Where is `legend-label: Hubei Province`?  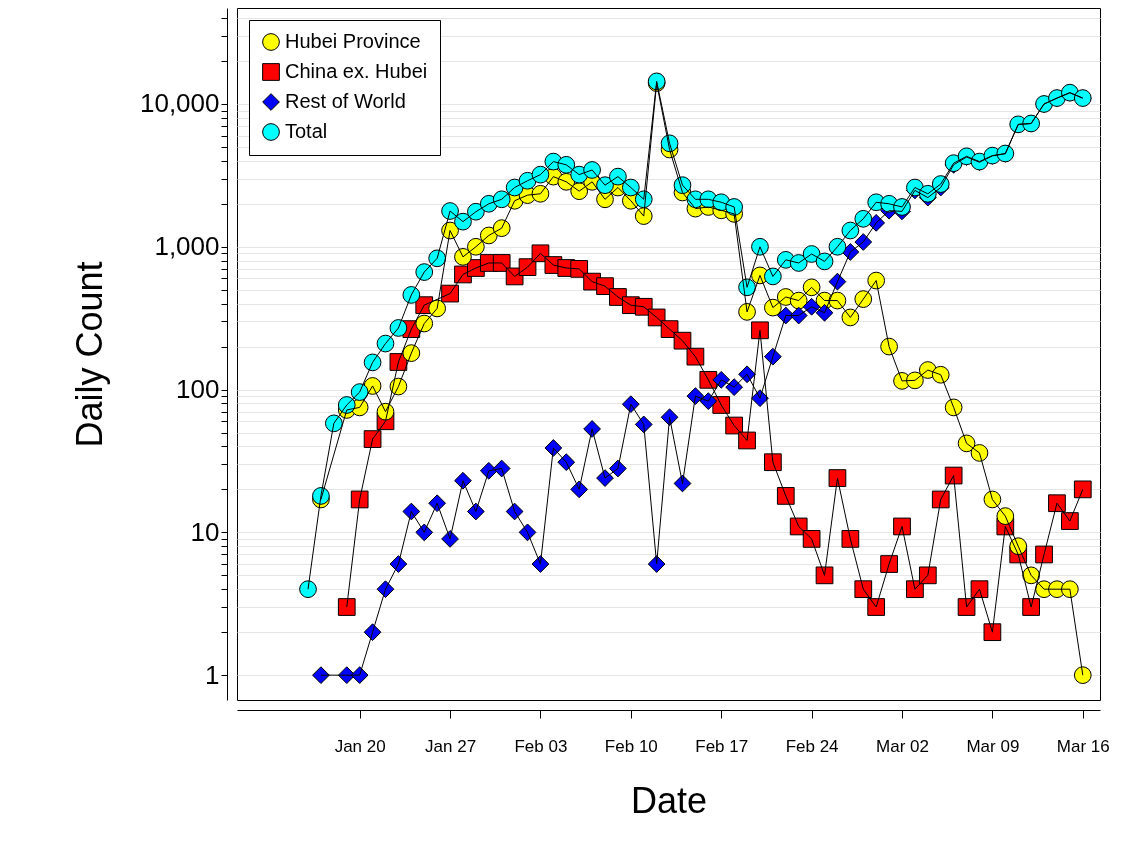
legend-label: Hubei Province is located at coordinates (353, 41).